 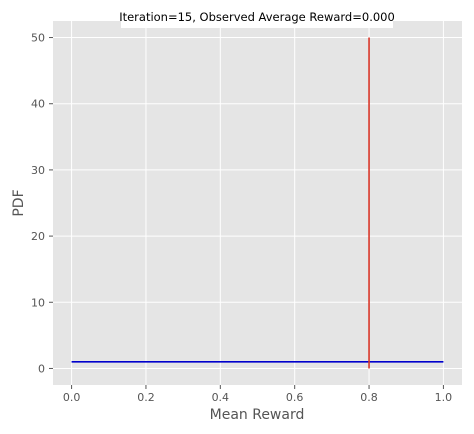 I want to click on x-tick-label: 0.2, so click(x=146, y=397).